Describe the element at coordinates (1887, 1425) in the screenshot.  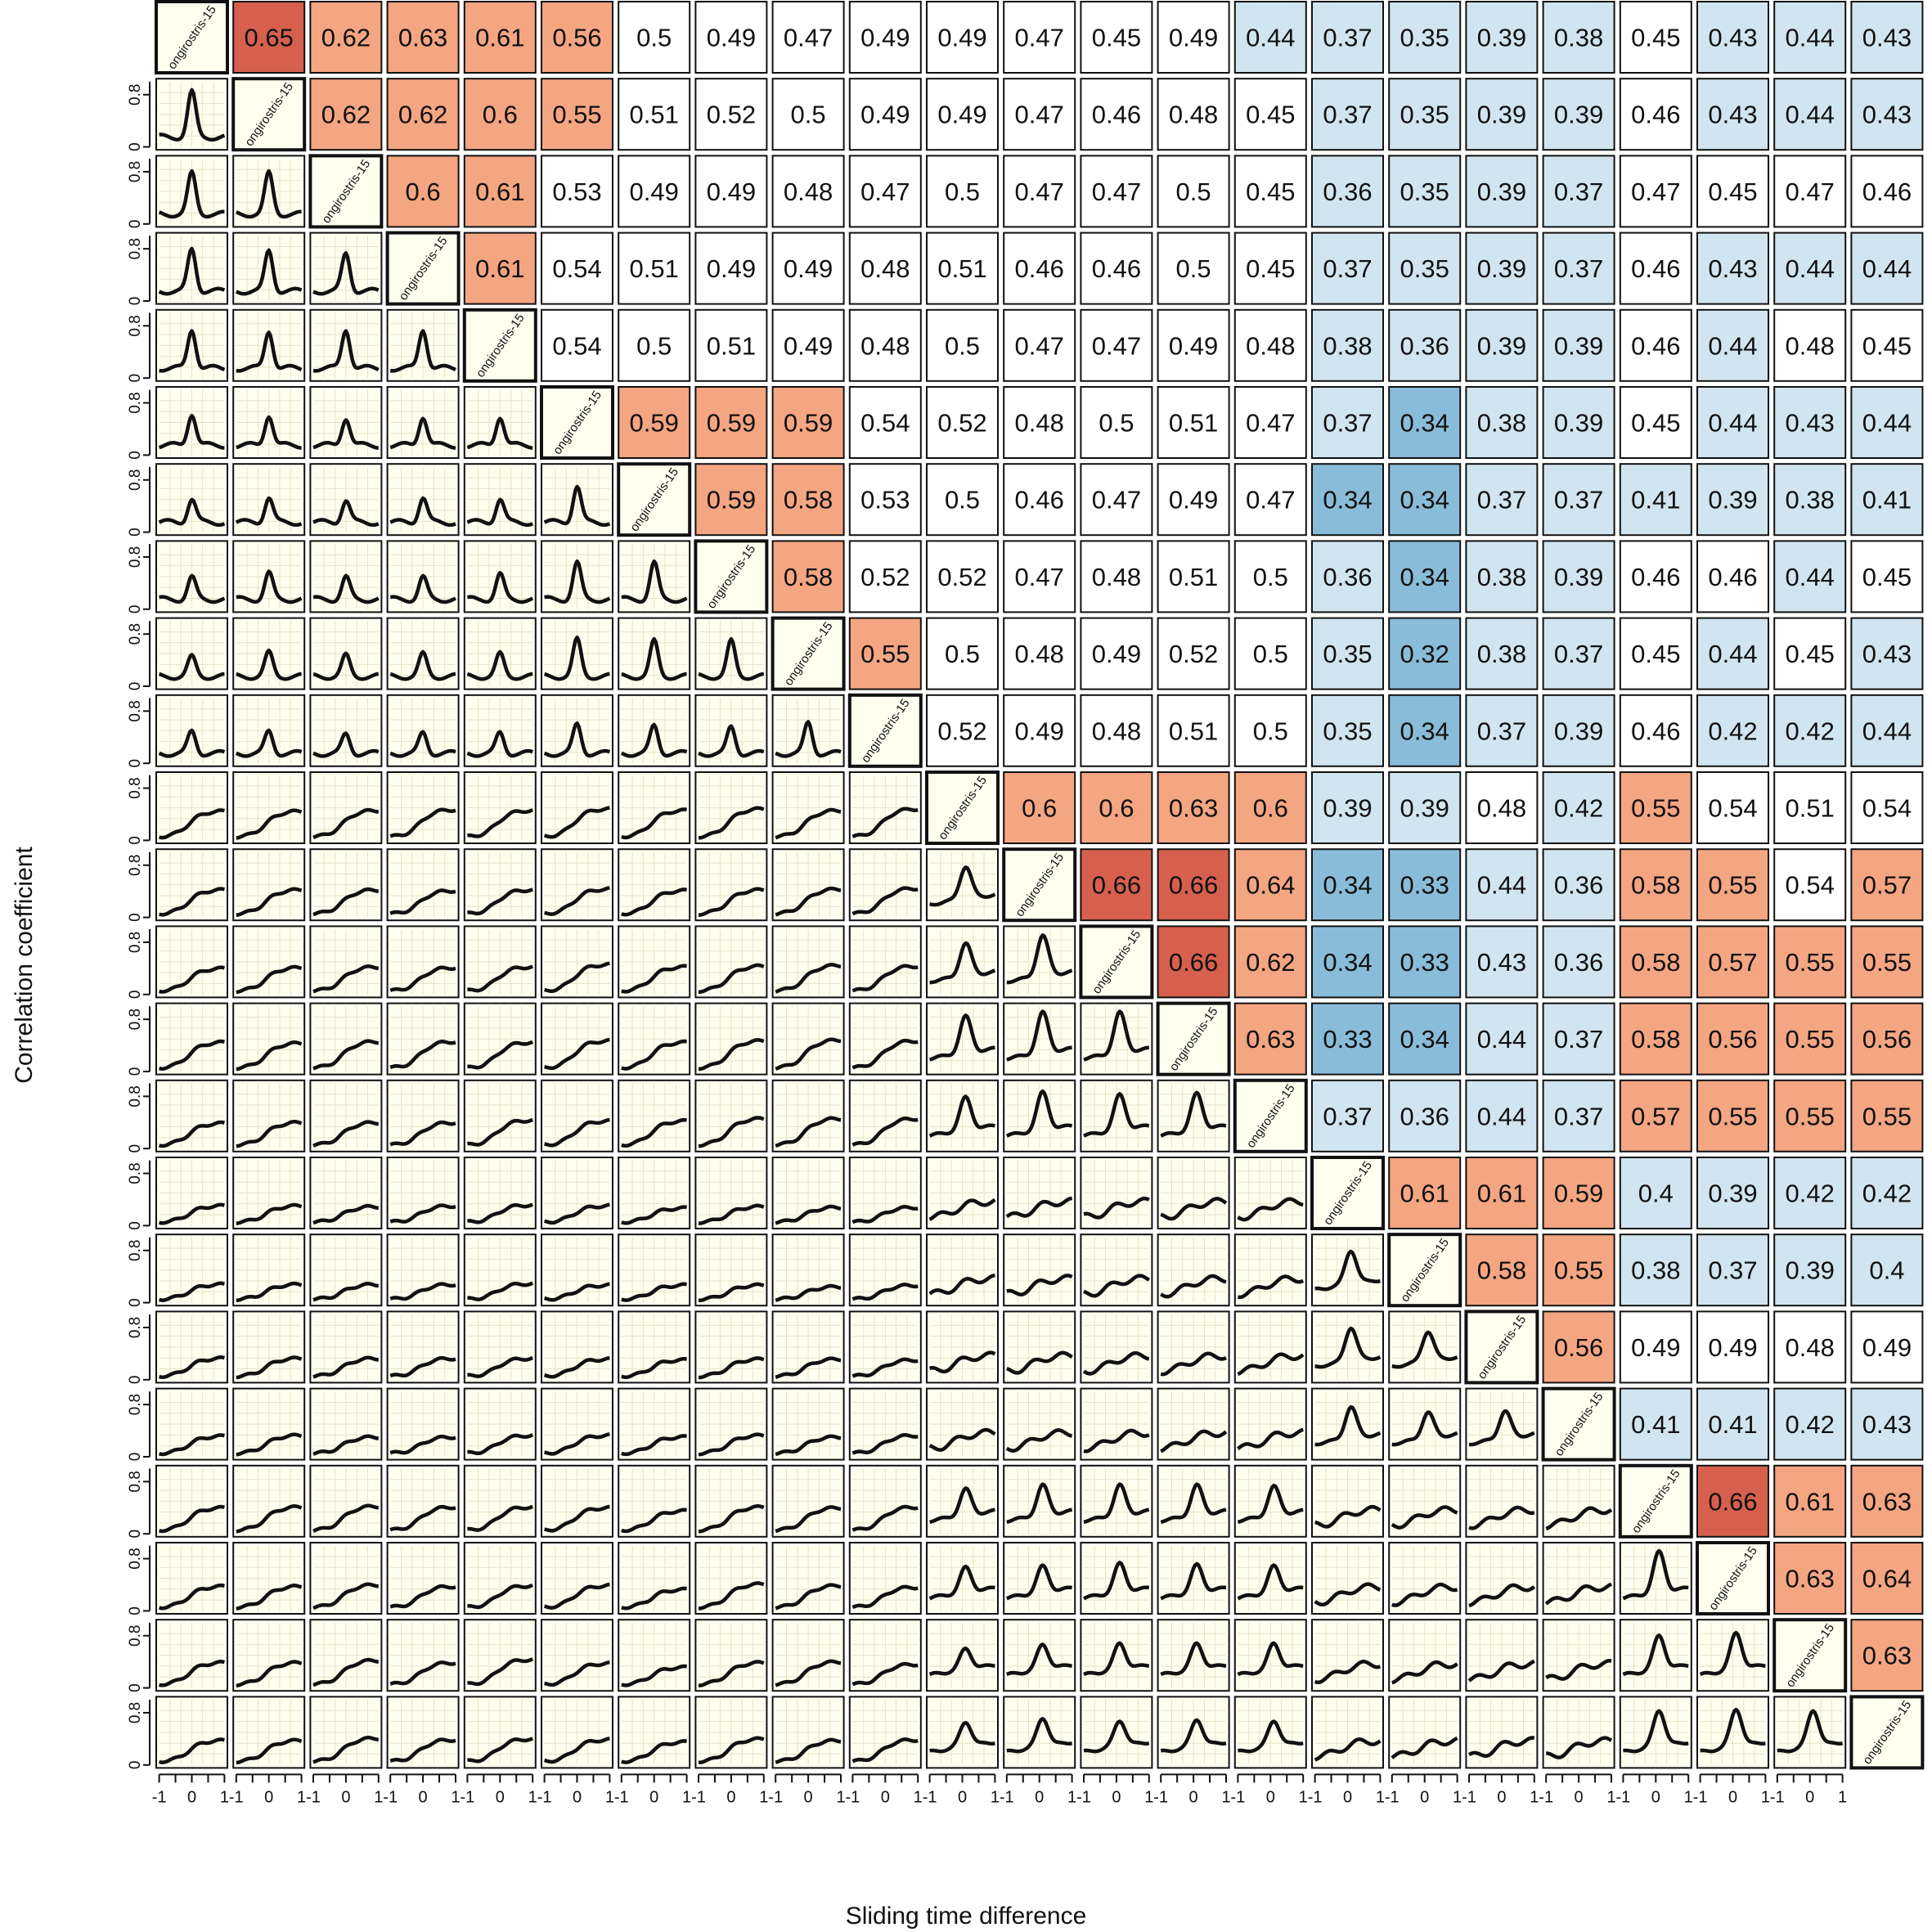
I see `correlation-value: 0.43` at that location.